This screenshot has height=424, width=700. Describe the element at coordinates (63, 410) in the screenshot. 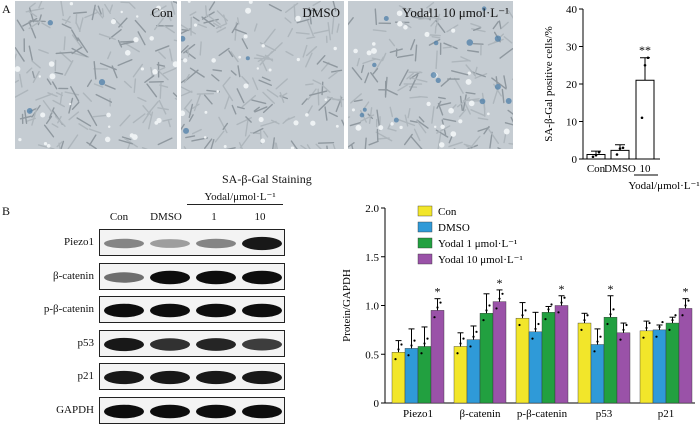

I see `blot-label: GAPDH` at that location.